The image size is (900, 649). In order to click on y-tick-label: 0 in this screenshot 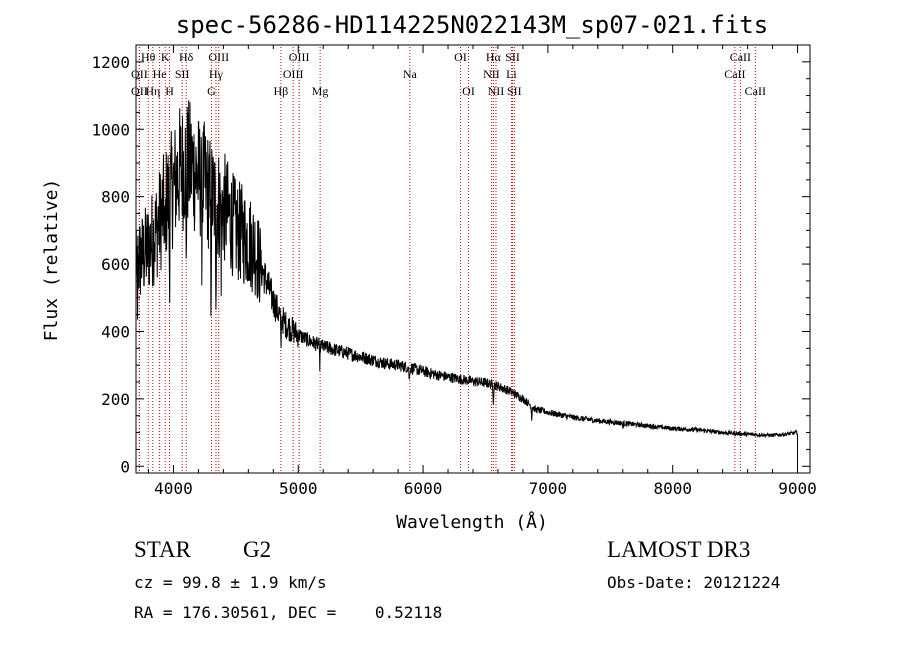, I will do `click(125, 466)`.